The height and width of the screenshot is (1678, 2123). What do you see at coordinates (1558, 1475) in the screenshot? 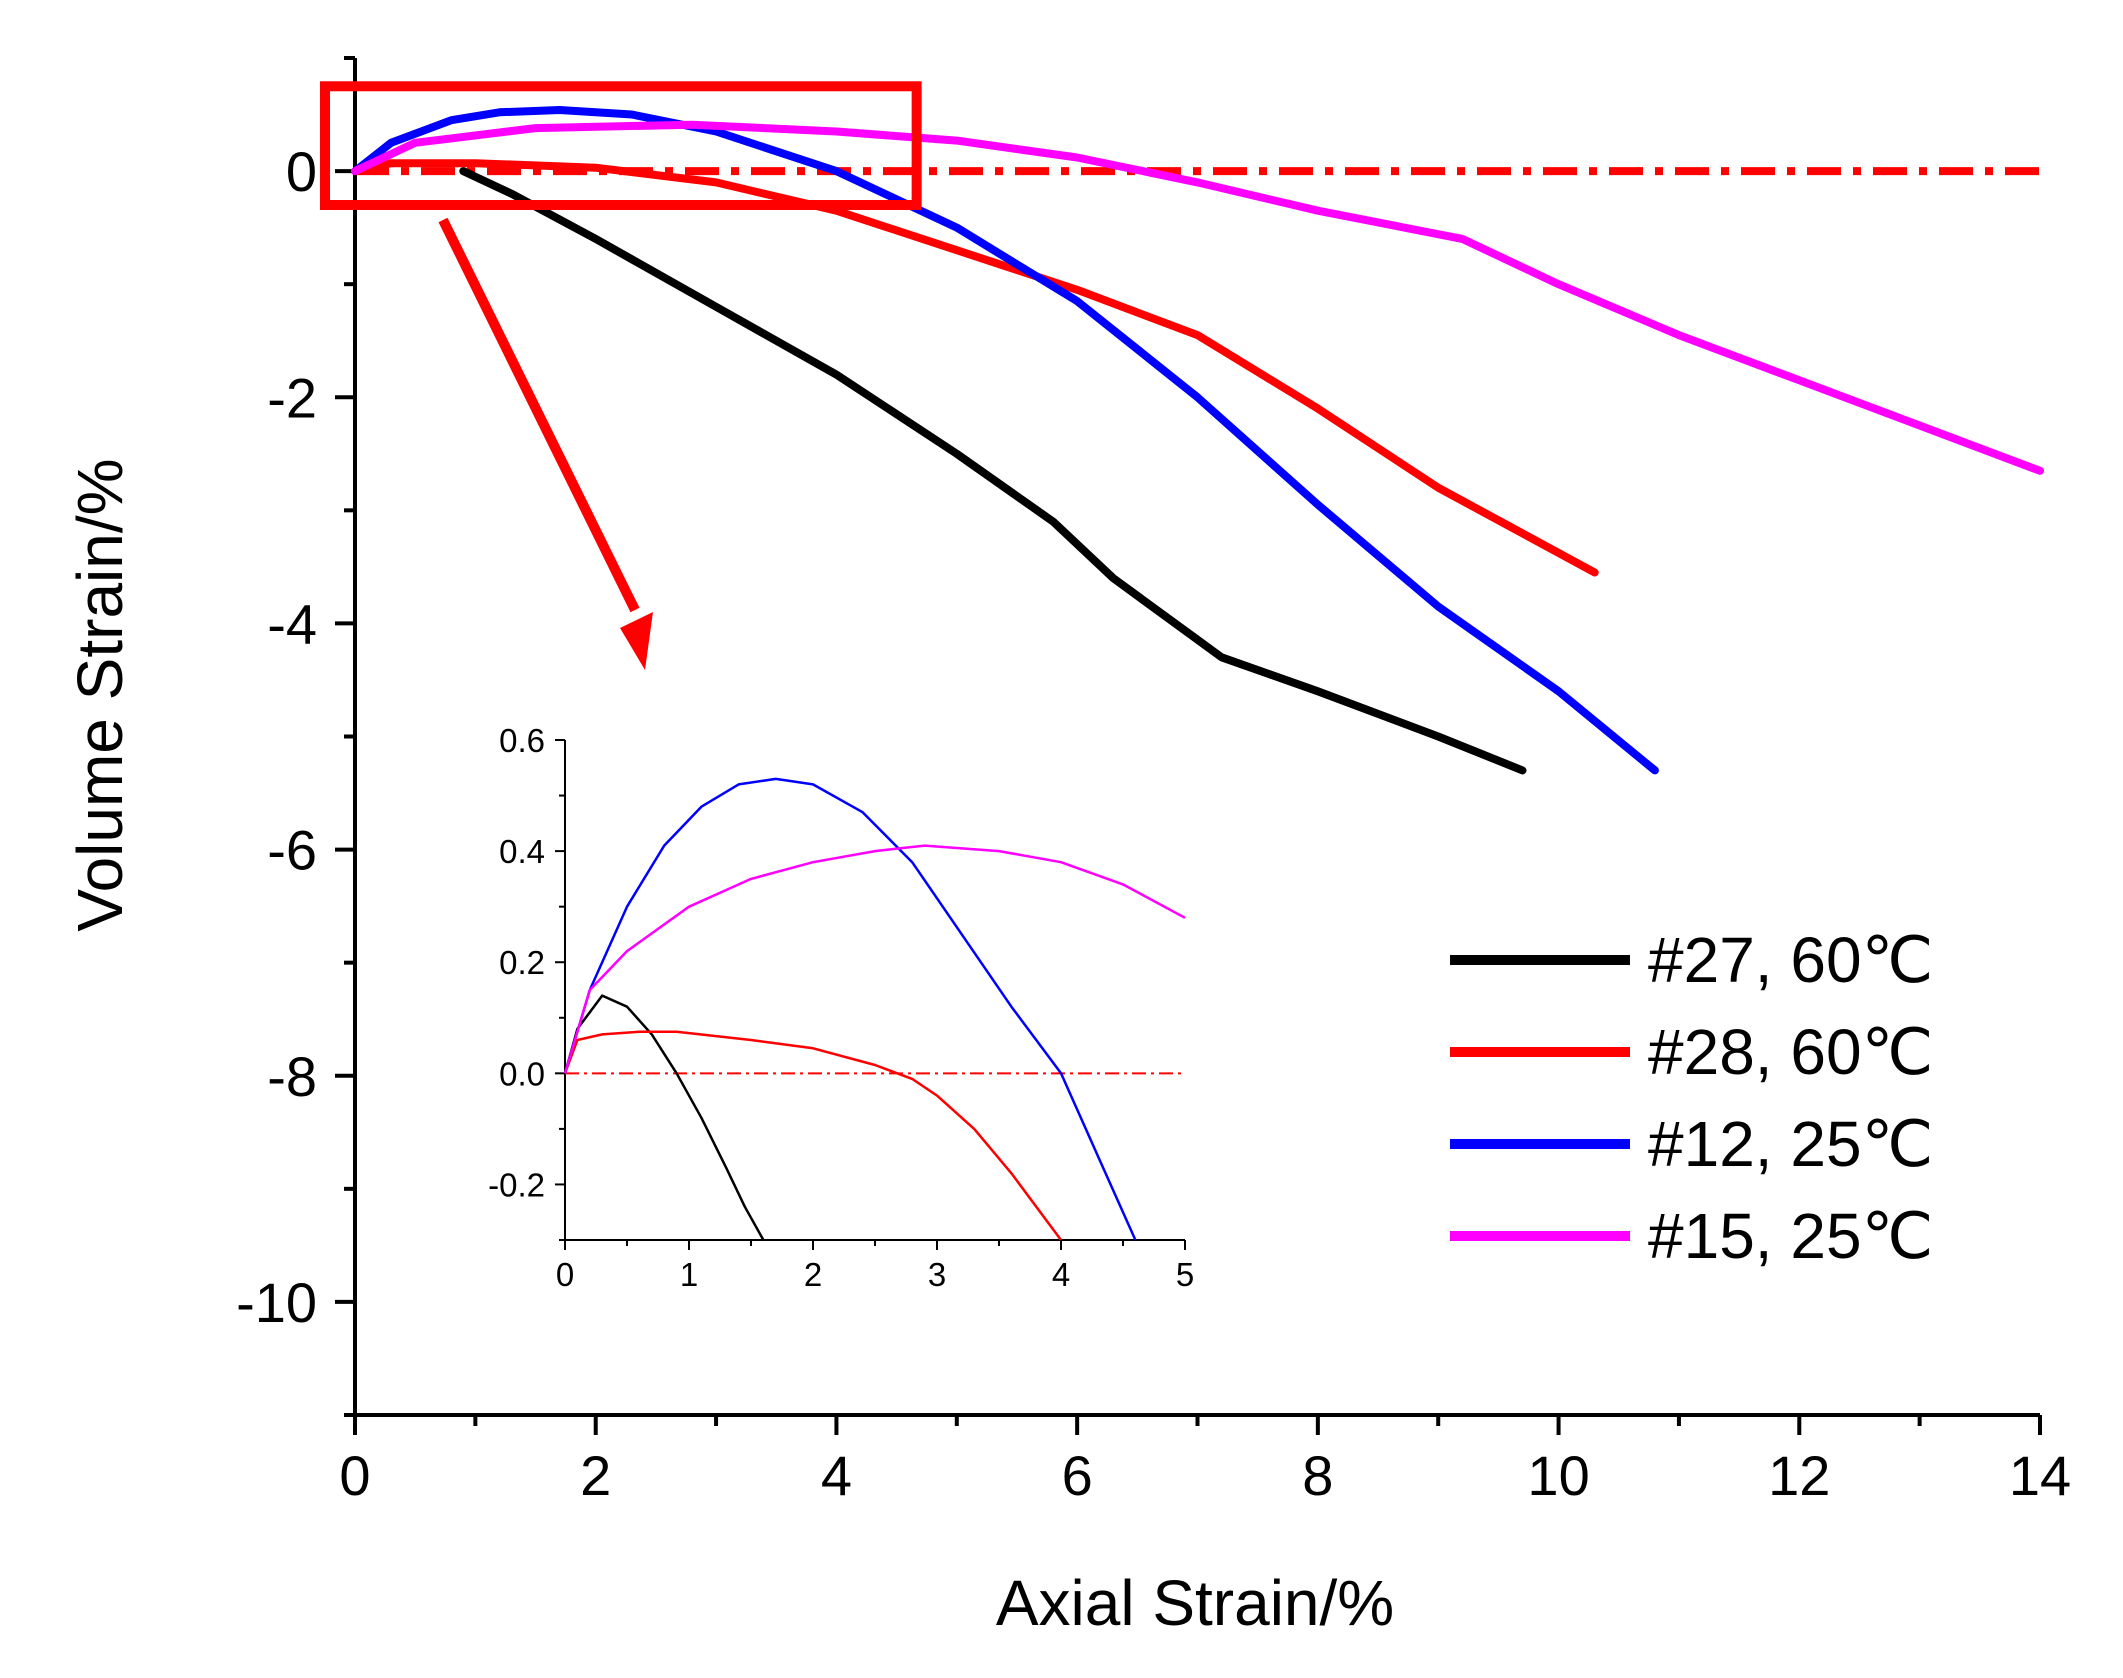
I see `x-tick-label-10: 10` at bounding box center [1558, 1475].